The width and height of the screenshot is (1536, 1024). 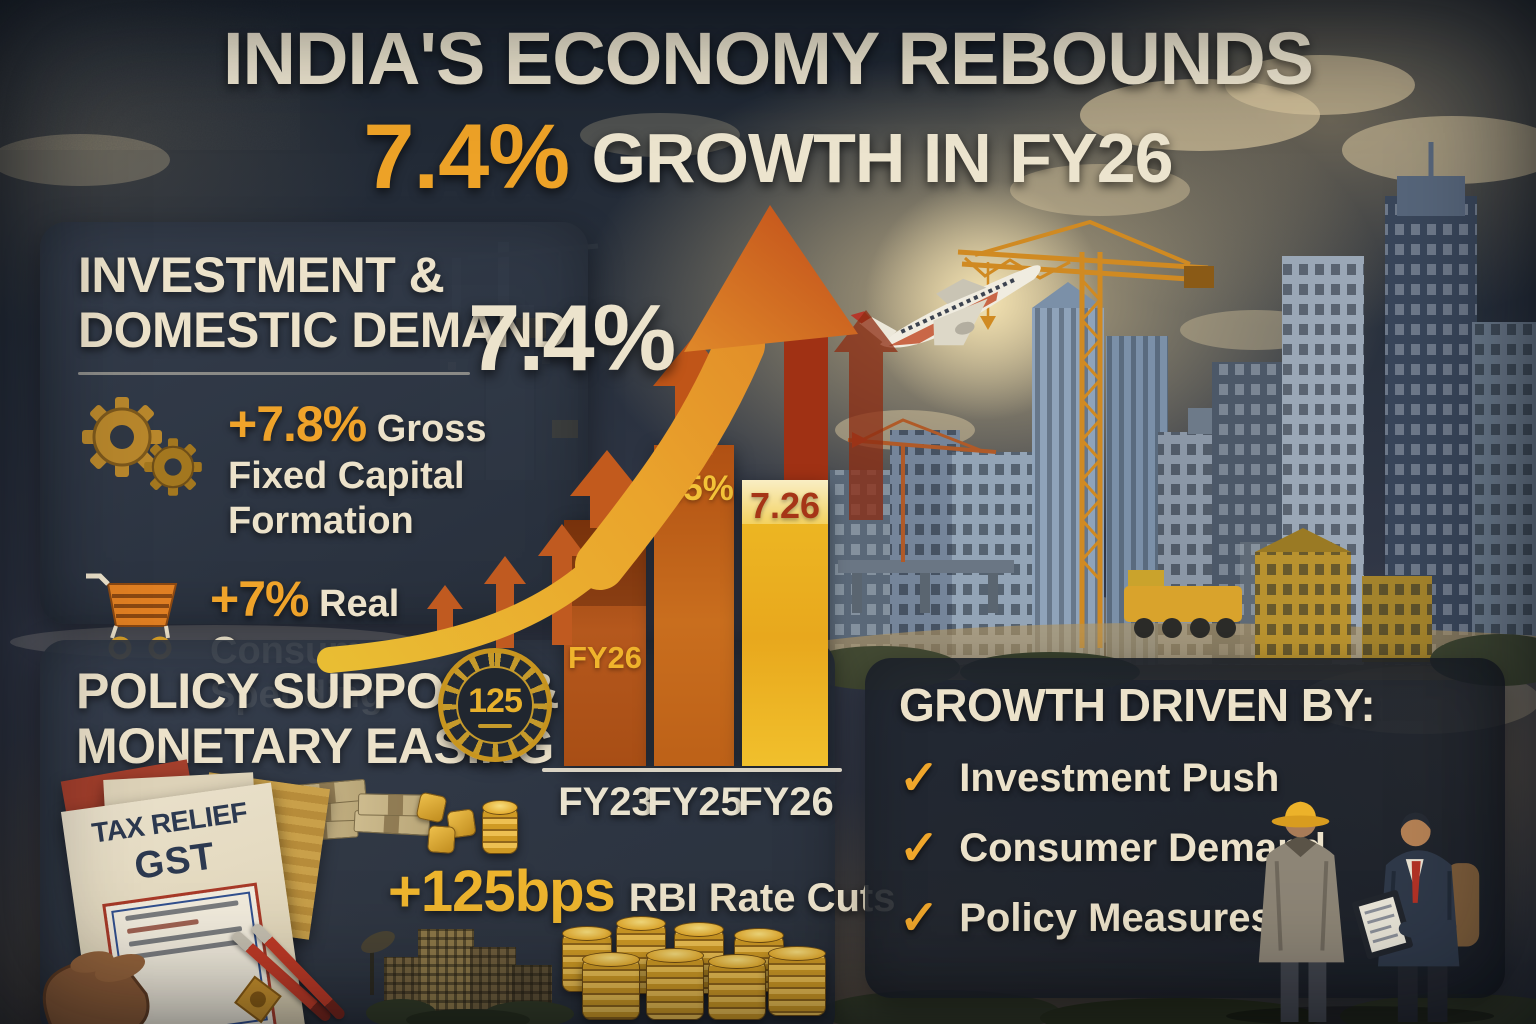 What do you see at coordinates (401, 822) in the screenshot?
I see `money-bundles-illustration` at bounding box center [401, 822].